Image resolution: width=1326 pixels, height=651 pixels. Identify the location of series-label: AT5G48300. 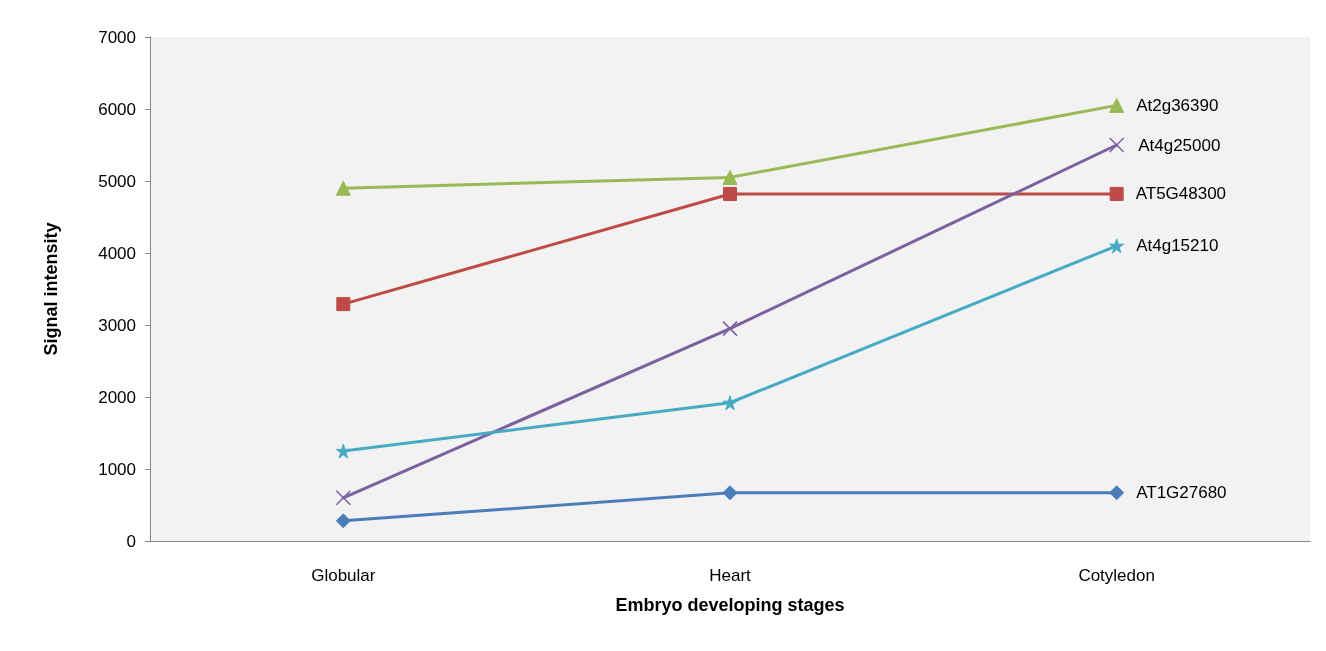
(1181, 194).